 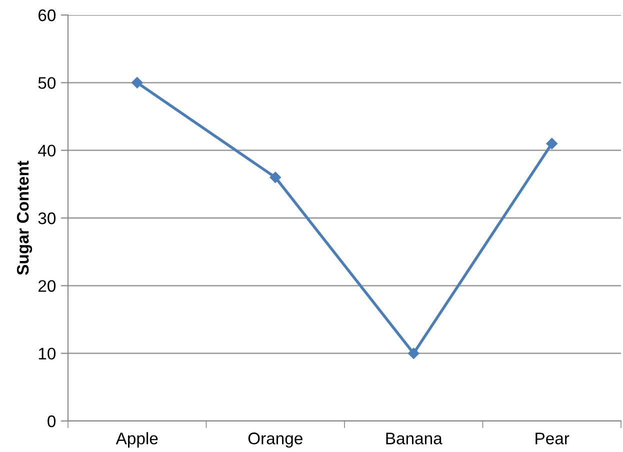 I want to click on x-tick-label: Orange, so click(x=275, y=440).